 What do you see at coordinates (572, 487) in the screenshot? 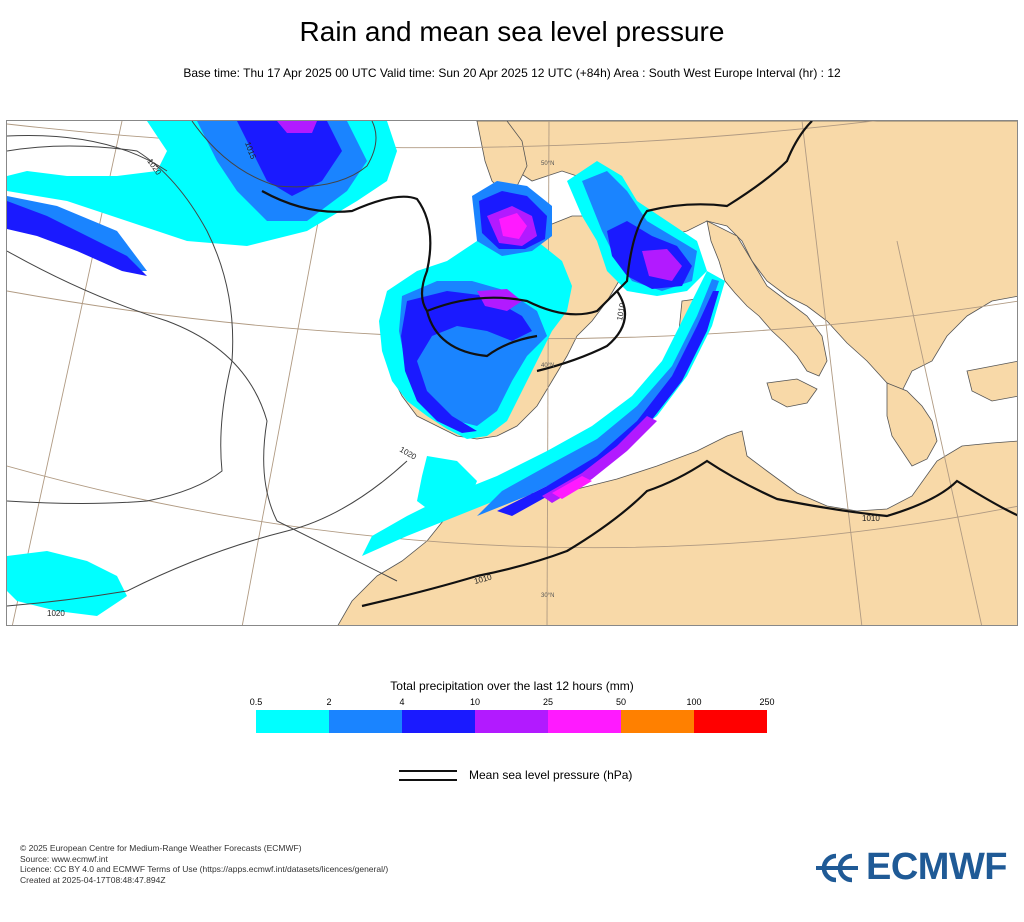
I see `precip-med-peak` at bounding box center [572, 487].